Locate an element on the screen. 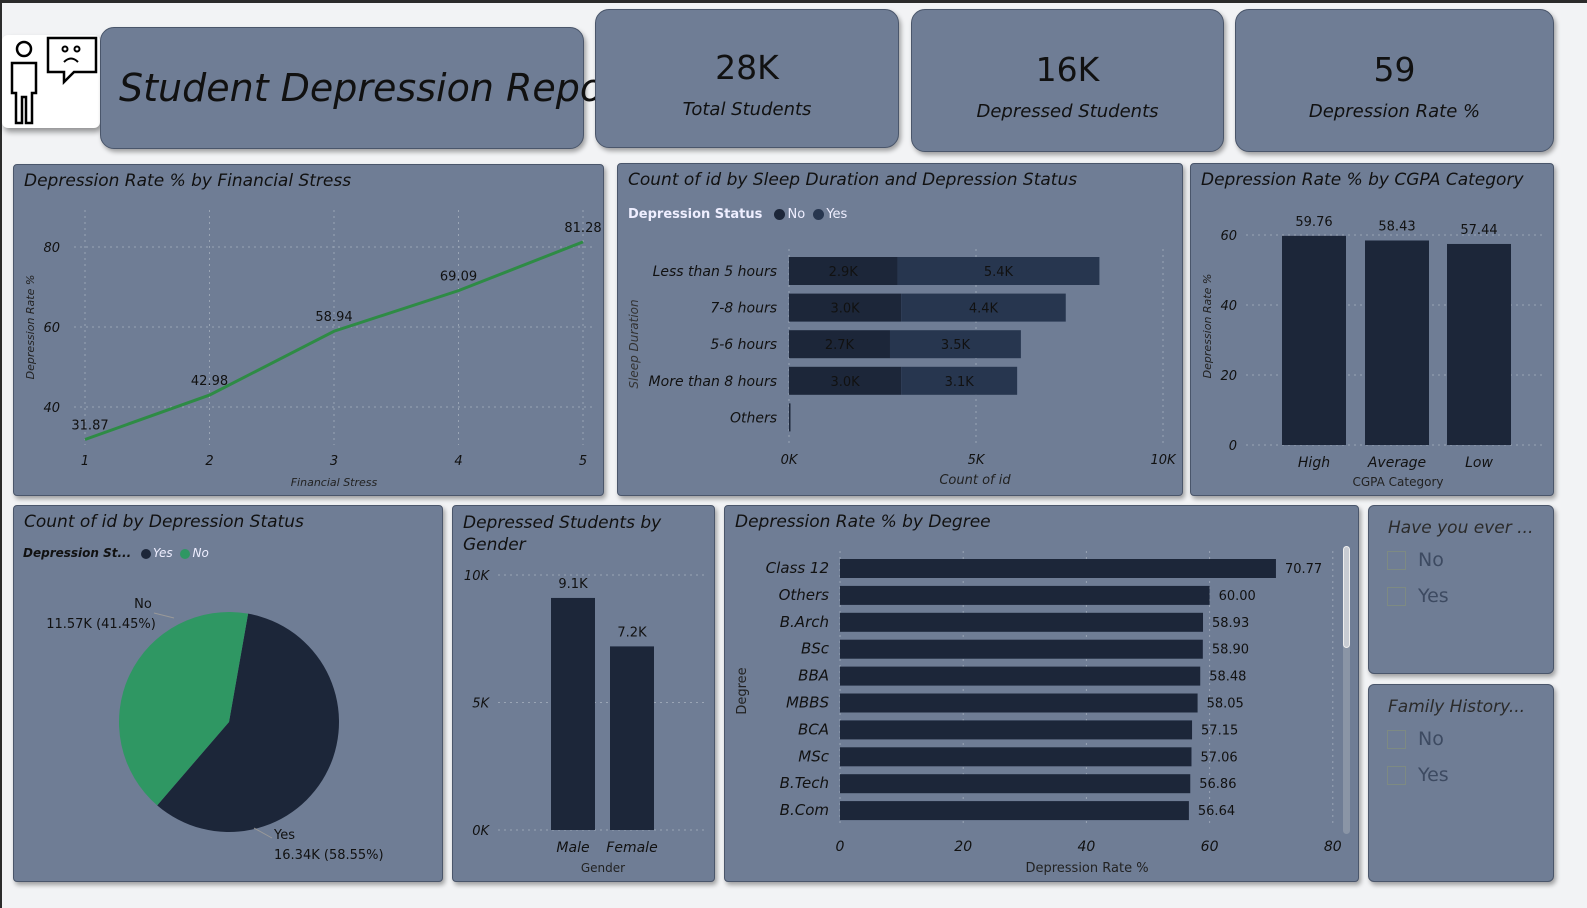 The height and width of the screenshot is (908, 1587). x-axis-title: Count of id is located at coordinates (975, 480).